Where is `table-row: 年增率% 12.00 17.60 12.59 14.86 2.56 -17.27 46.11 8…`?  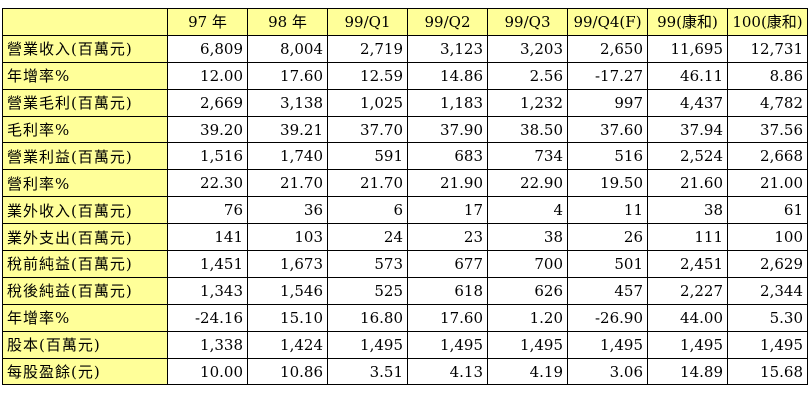
table-row: 年增率% 12.00 17.60 12.59 14.86 2.56 -17.27 46.11 8… is located at coordinates (405, 75).